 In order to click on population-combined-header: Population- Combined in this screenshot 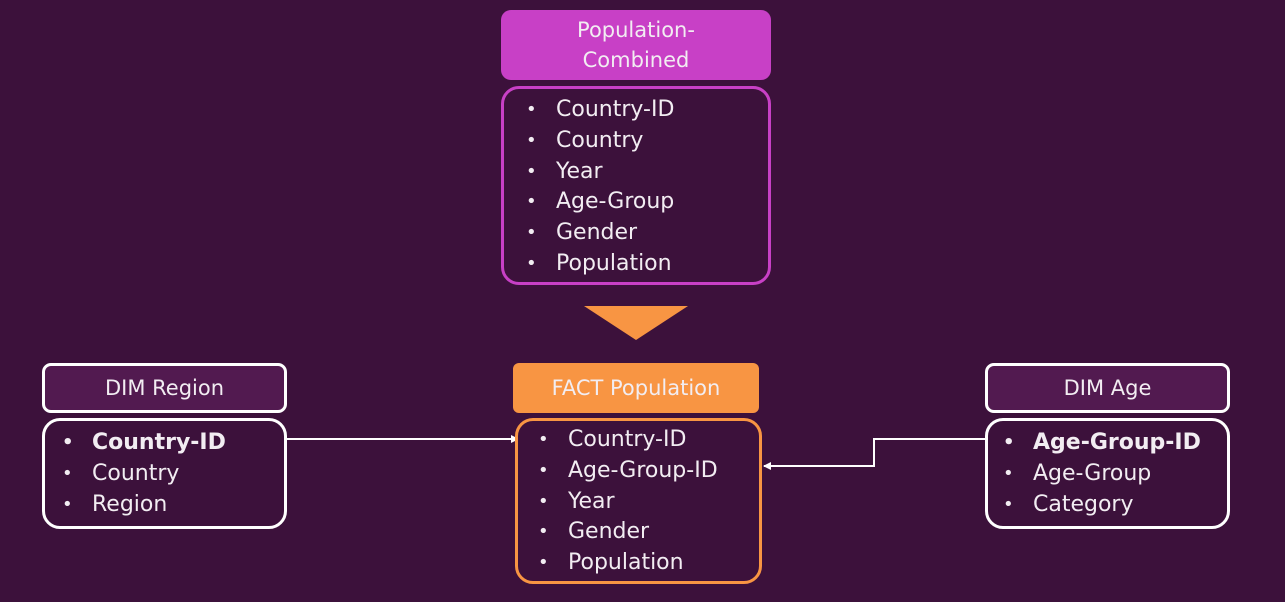, I will do `click(636, 45)`.